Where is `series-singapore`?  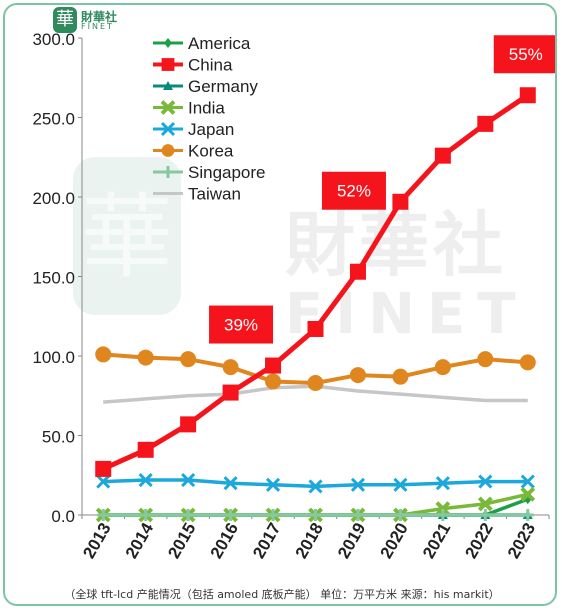
series-singapore is located at coordinates (315, 515).